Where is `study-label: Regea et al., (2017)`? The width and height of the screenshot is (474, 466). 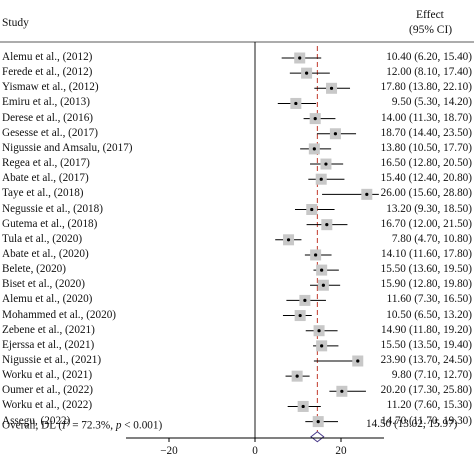
study-label: Regea et al., (2017) is located at coordinates (46, 163).